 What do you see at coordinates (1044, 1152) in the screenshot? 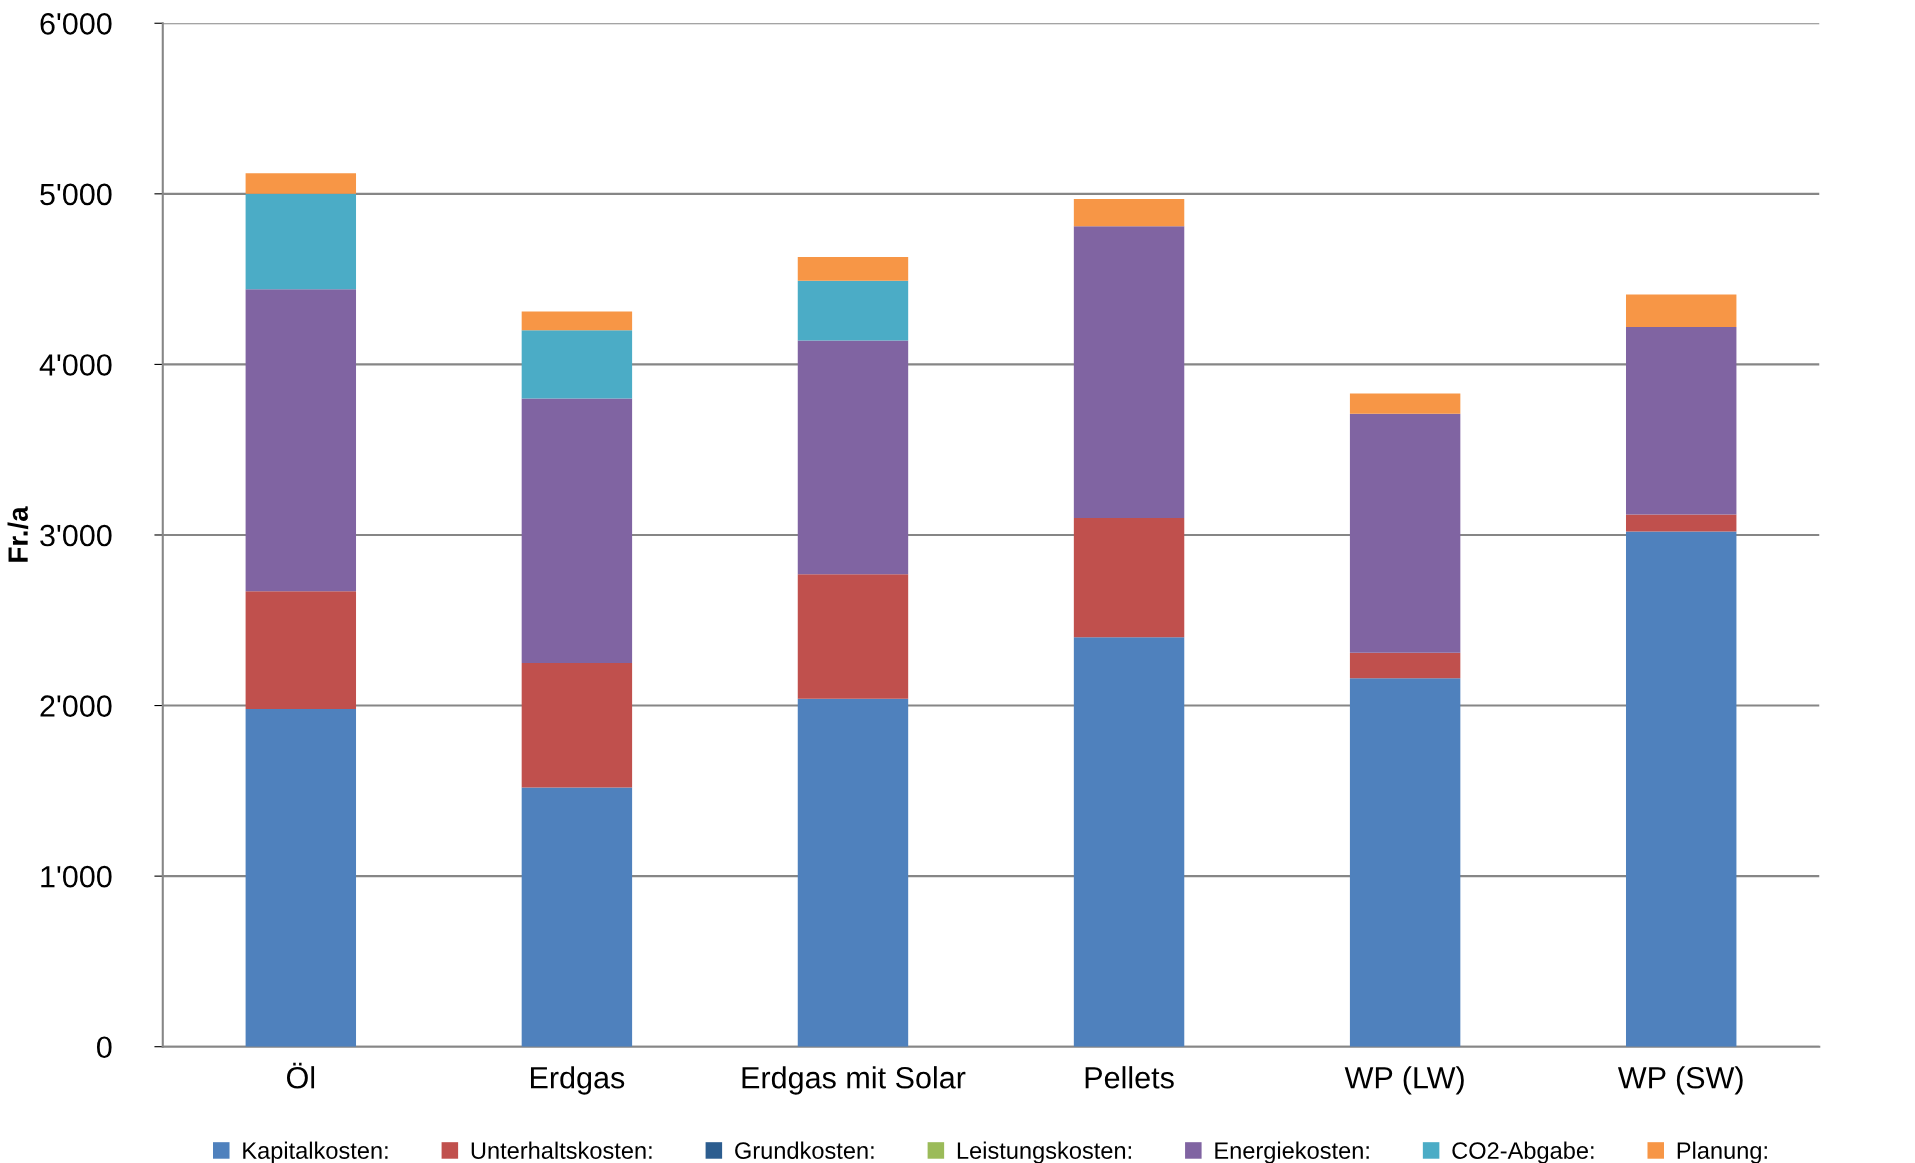
I see `legend-label: Leistungskosten:` at bounding box center [1044, 1152].